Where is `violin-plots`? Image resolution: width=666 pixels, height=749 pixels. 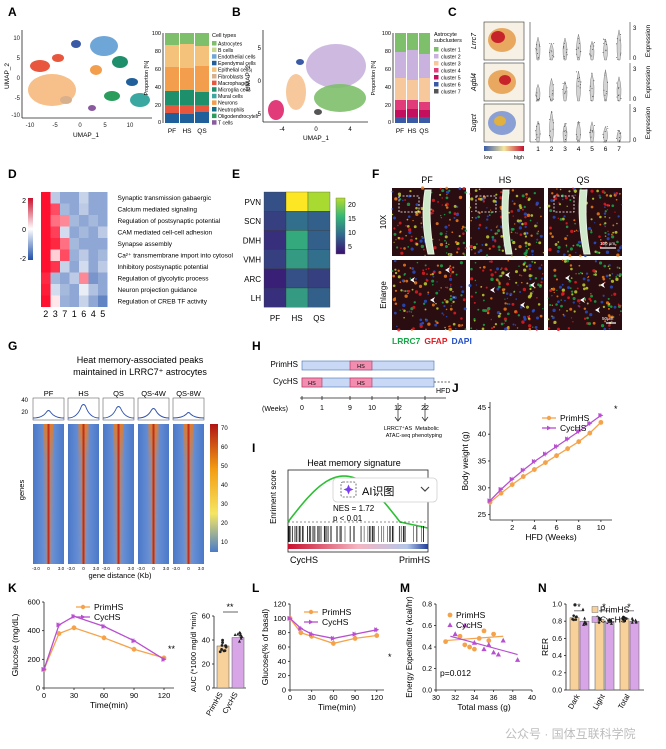
violin-plots is located at coordinates (578, 86).